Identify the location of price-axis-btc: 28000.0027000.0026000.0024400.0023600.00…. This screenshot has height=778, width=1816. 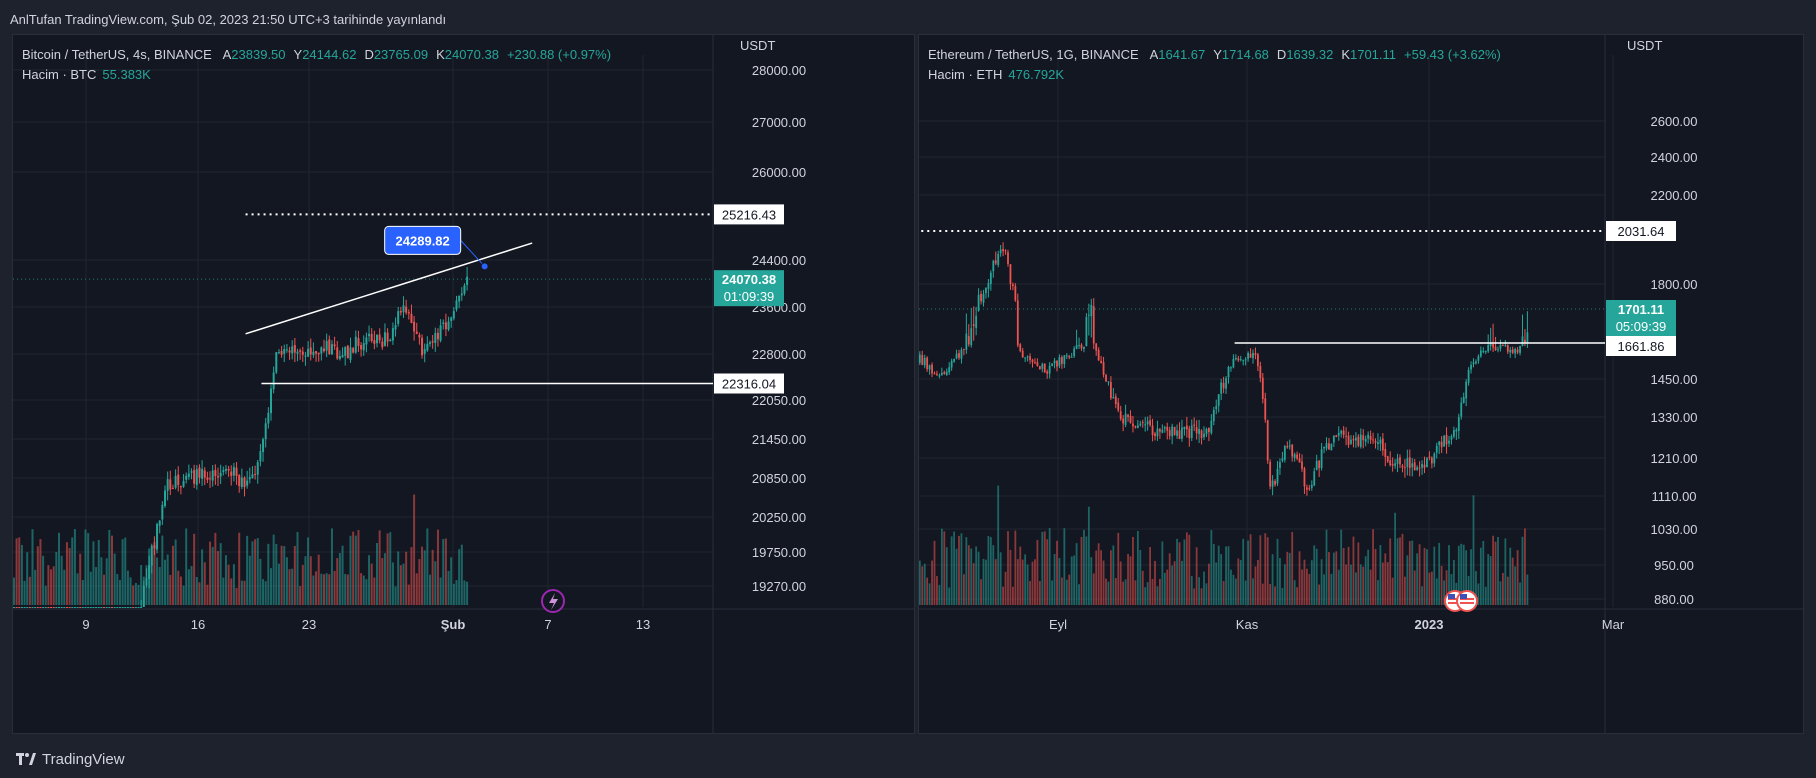
(779, 328).